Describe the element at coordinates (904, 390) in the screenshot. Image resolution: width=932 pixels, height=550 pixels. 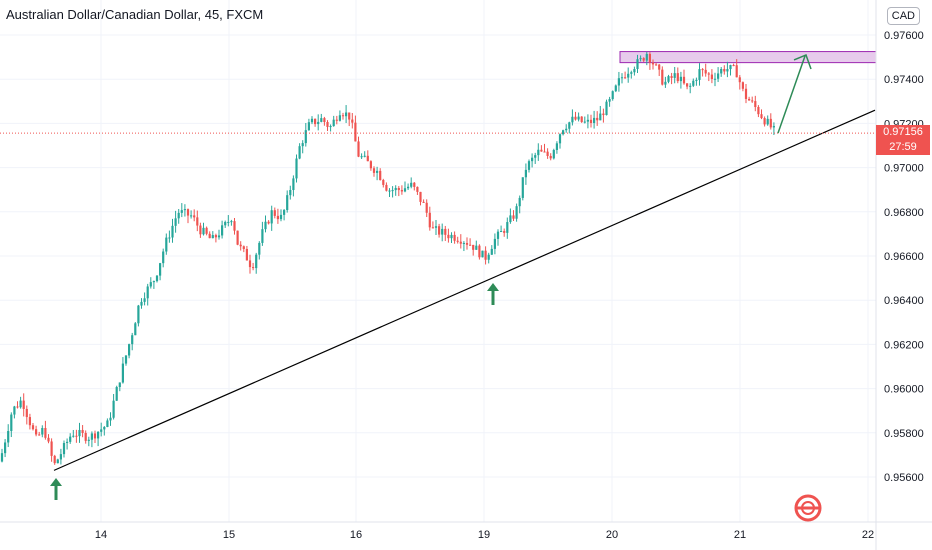
I see `y-tick-label: 0.96000` at that location.